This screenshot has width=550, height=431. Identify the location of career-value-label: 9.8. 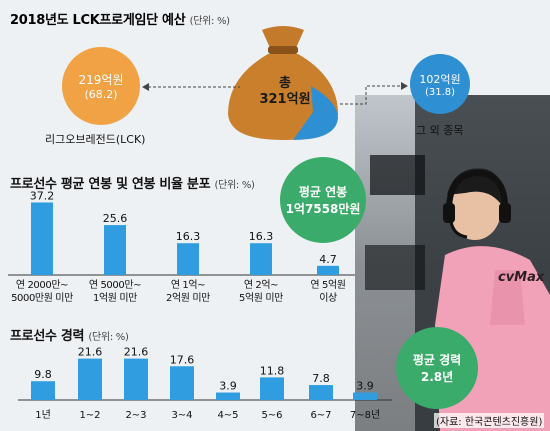
(43, 374).